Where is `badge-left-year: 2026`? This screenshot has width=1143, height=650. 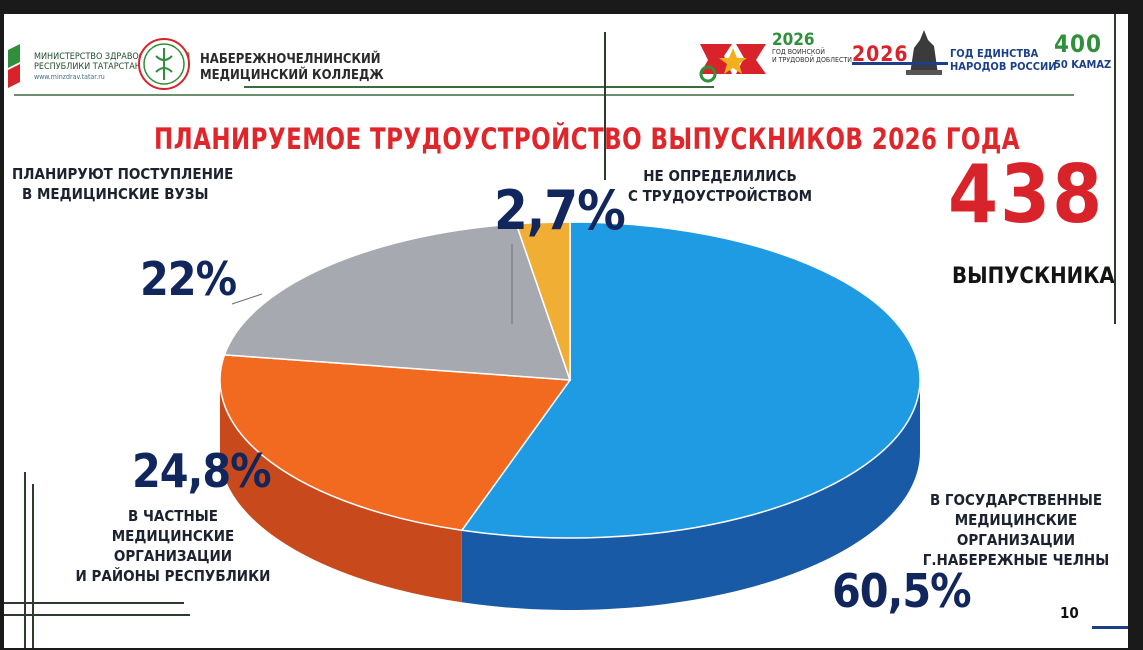 badge-left-year: 2026 is located at coordinates (793, 40).